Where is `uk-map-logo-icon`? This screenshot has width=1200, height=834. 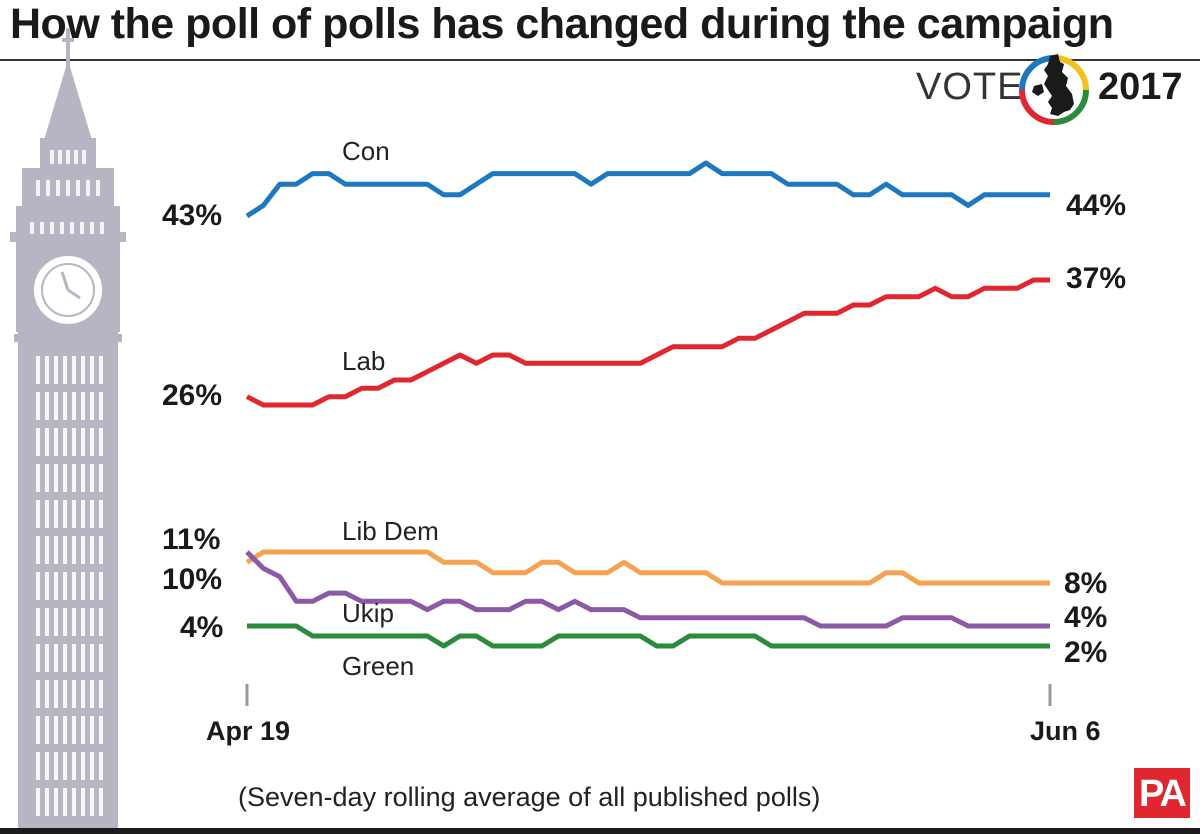 uk-map-logo-icon is located at coordinates (1054, 89).